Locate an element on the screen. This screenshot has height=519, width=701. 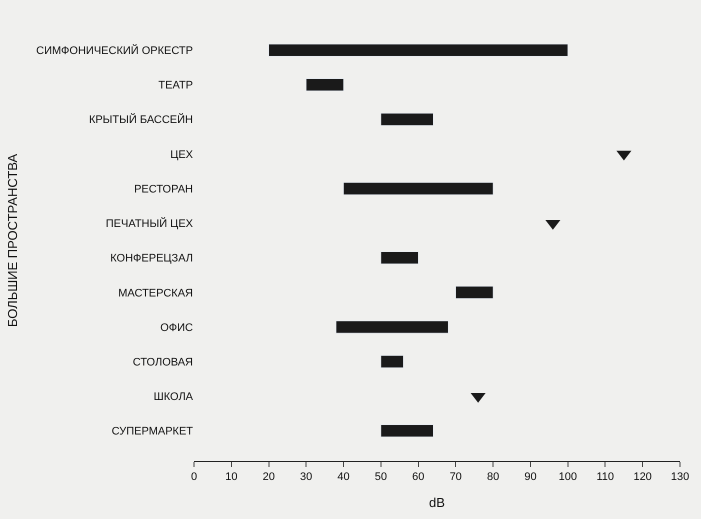
x-tick-label: 120 is located at coordinates (642, 477).